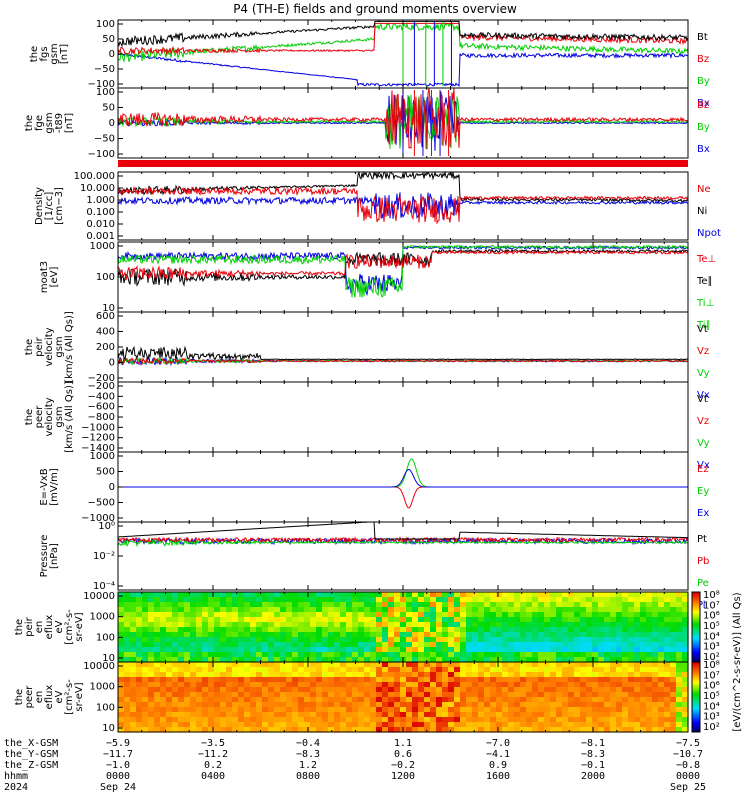 The image size is (750, 800). What do you see at coordinates (59, 416) in the screenshot?
I see `y-axis-label: gsm` at bounding box center [59, 416].